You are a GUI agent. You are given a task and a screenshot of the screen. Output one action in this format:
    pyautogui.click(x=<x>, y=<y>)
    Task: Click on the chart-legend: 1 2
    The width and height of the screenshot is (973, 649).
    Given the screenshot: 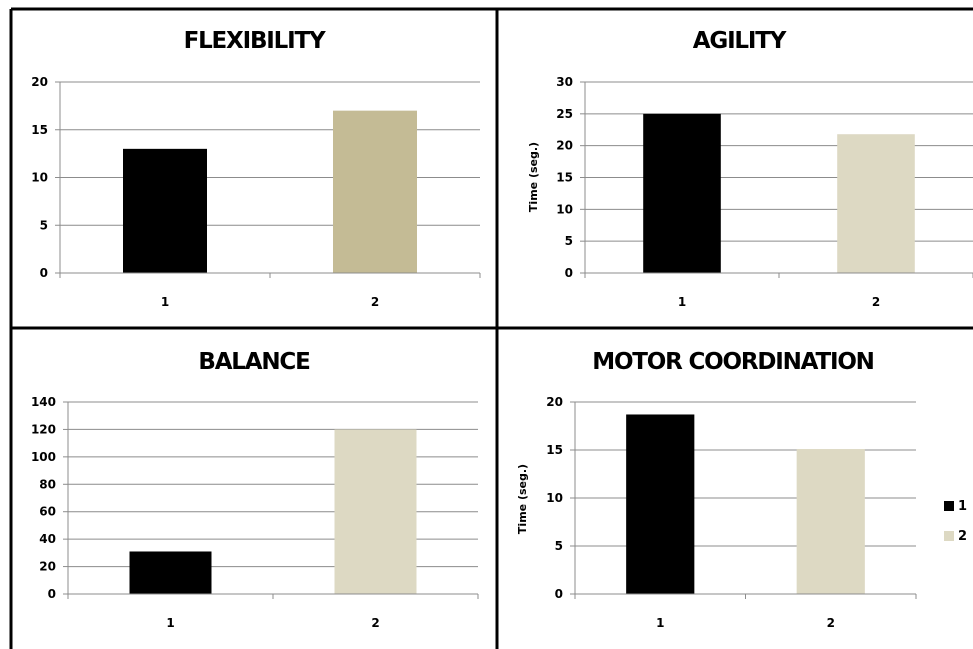 What is the action you would take?
    pyautogui.click(x=955, y=521)
    